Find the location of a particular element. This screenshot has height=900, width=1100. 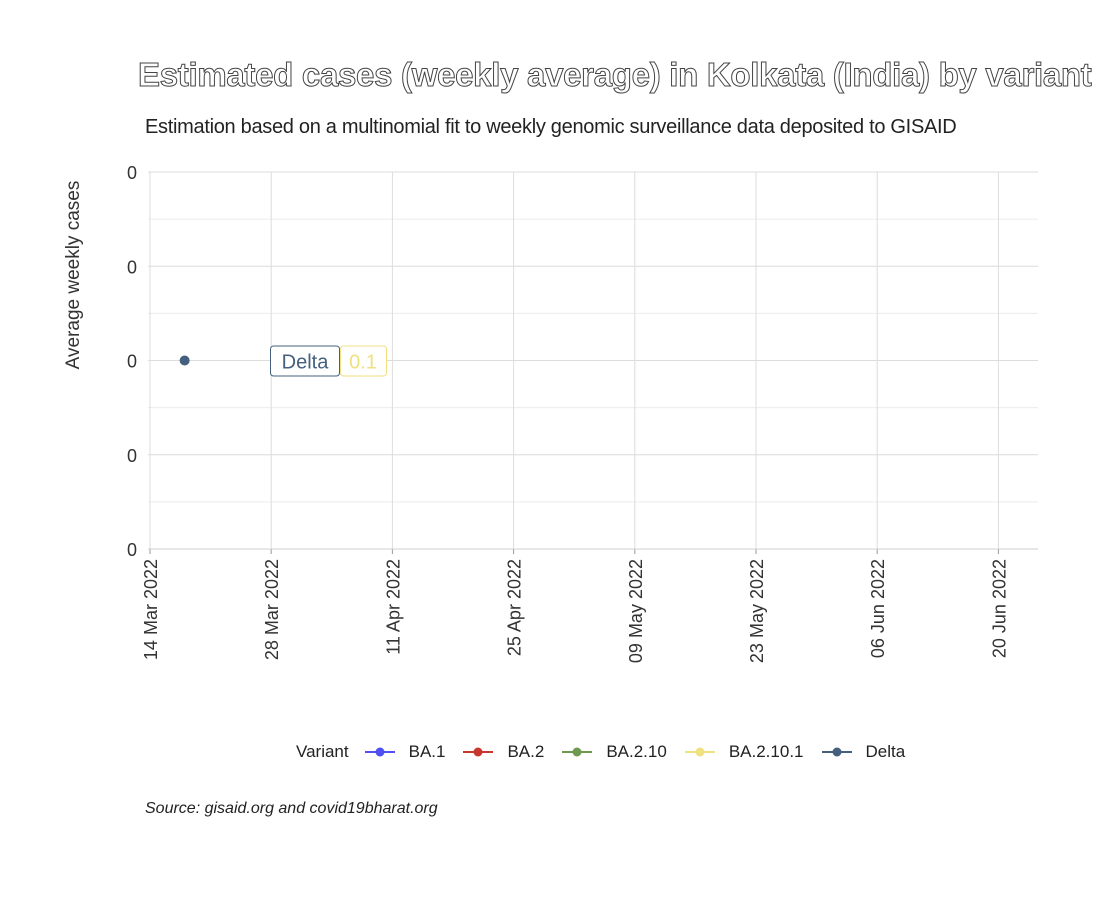

legend-label: BA.2.10 is located at coordinates (636, 751).